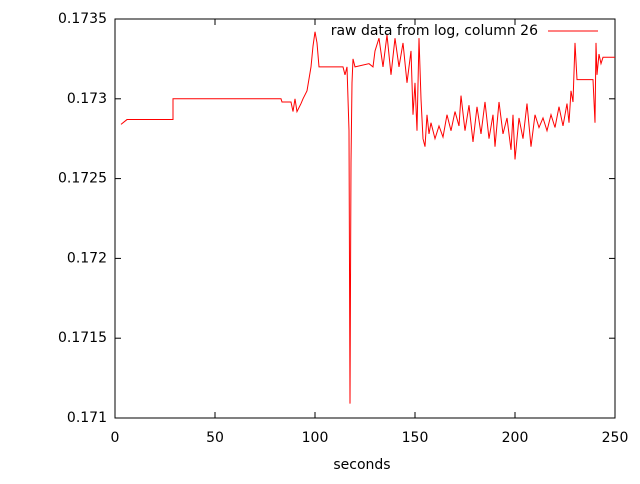 Image resolution: width=640 pixels, height=484 pixels. What do you see at coordinates (434, 31) in the screenshot?
I see `legend-label: raw data from log, column 26` at bounding box center [434, 31].